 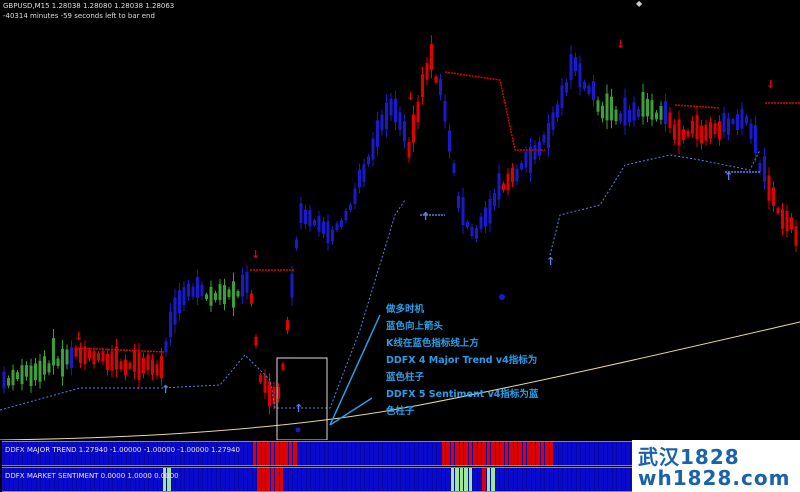 I want to click on annotation-line: 蓝色向上箭头, so click(x=415, y=326).